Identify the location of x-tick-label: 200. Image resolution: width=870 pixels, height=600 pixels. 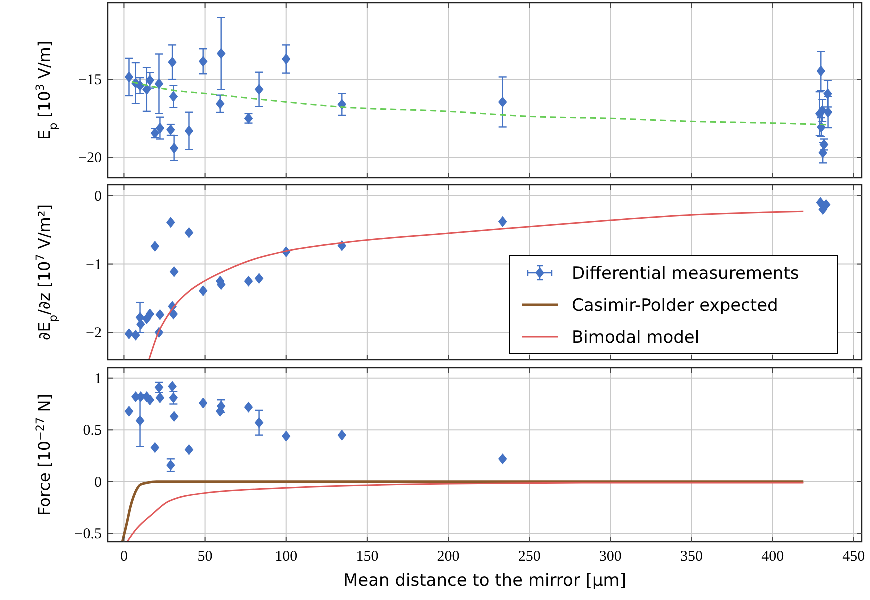
(448, 557).